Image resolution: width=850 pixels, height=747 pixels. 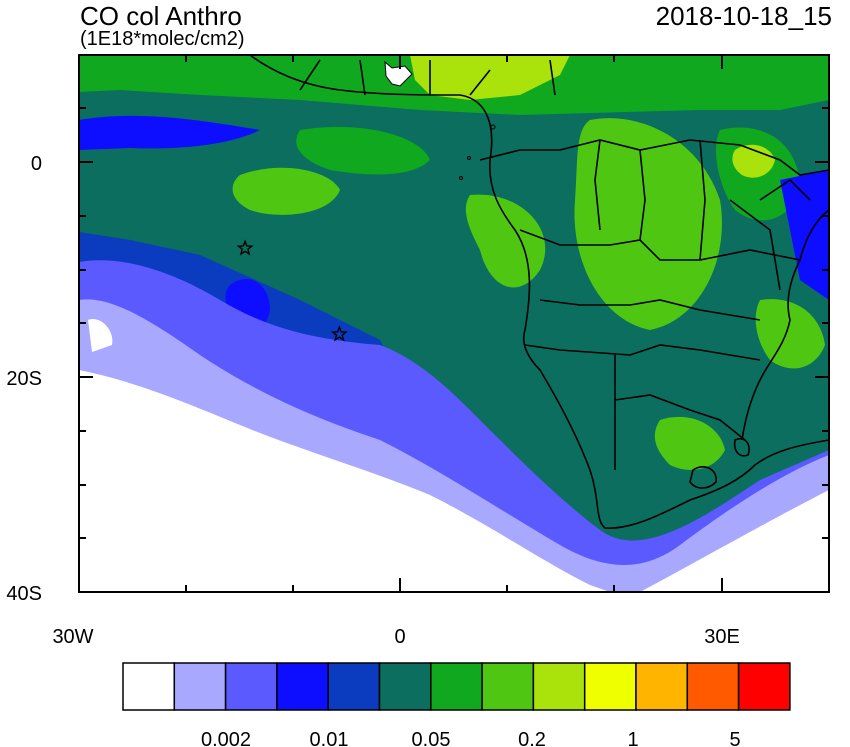 I want to click on colorbar-label: 0.01, so click(x=329, y=738).